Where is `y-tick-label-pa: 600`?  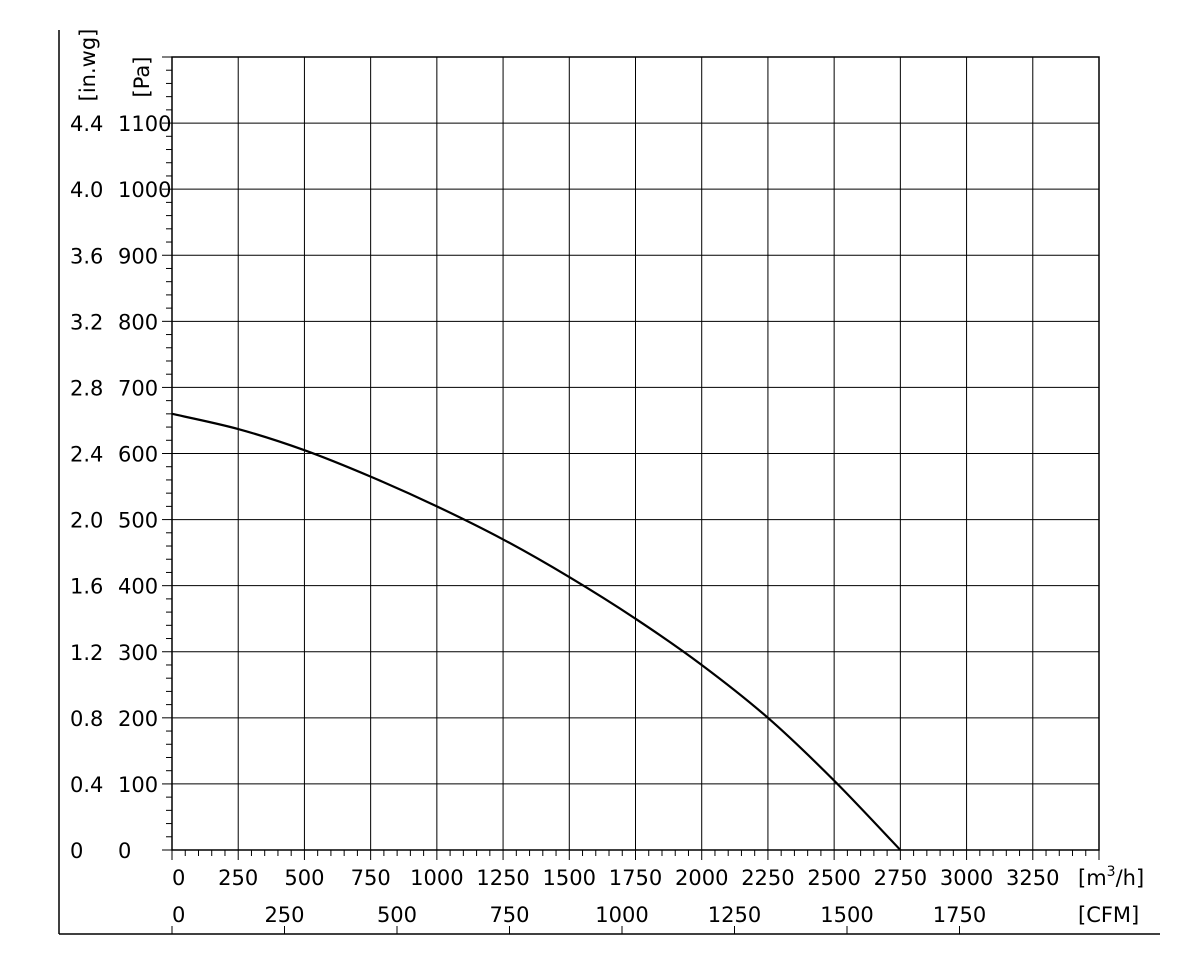
y-tick-label-pa: 600 is located at coordinates (138, 455).